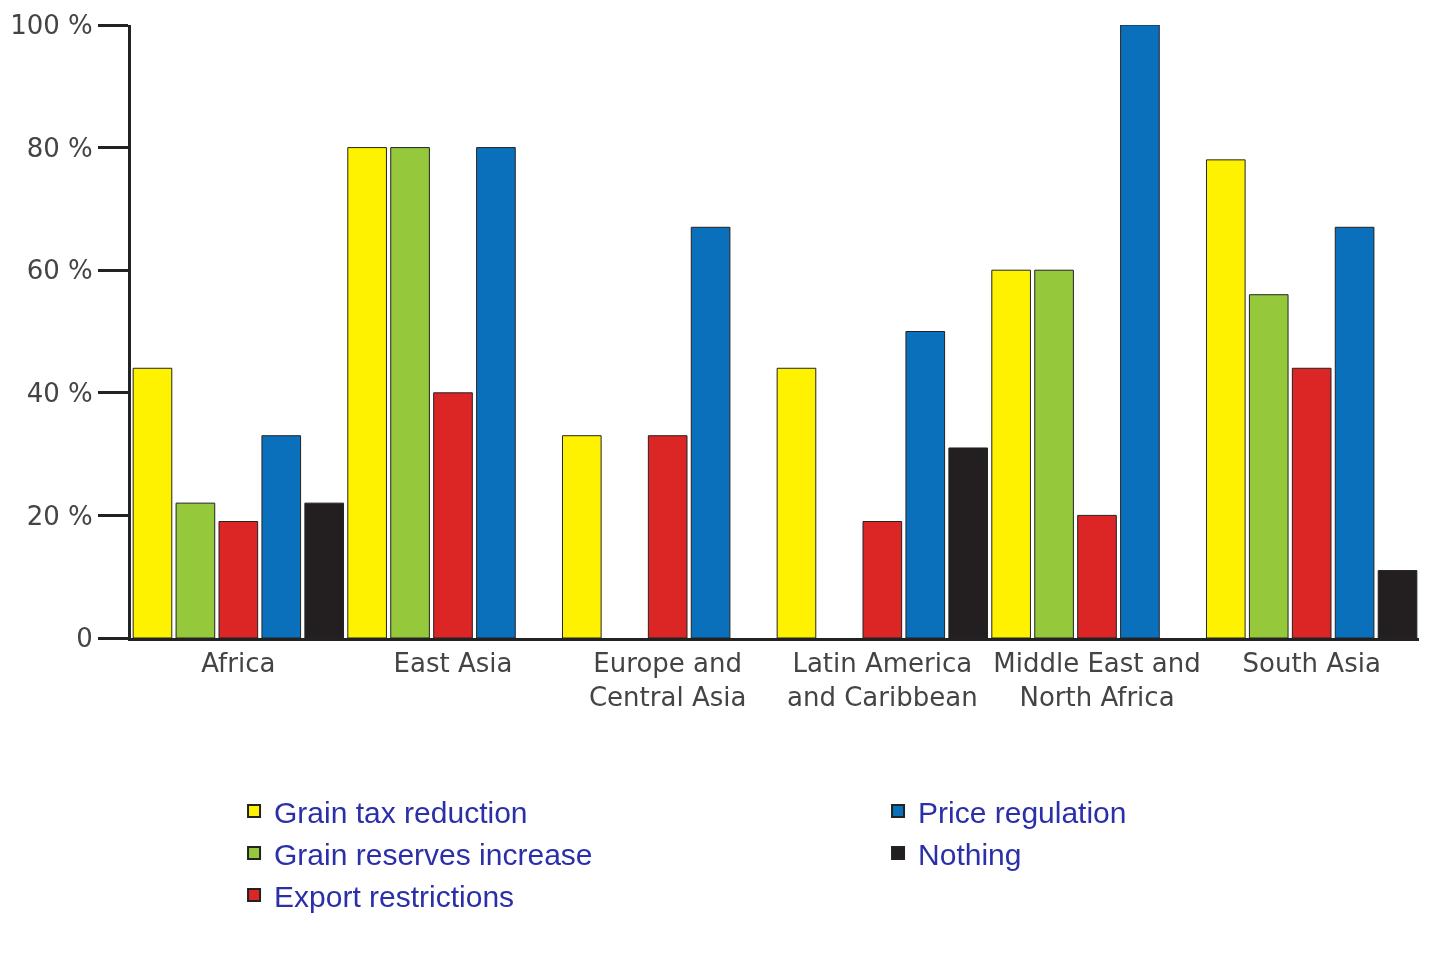  What do you see at coordinates (238, 663) in the screenshot?
I see `x-tick-label: Africa` at bounding box center [238, 663].